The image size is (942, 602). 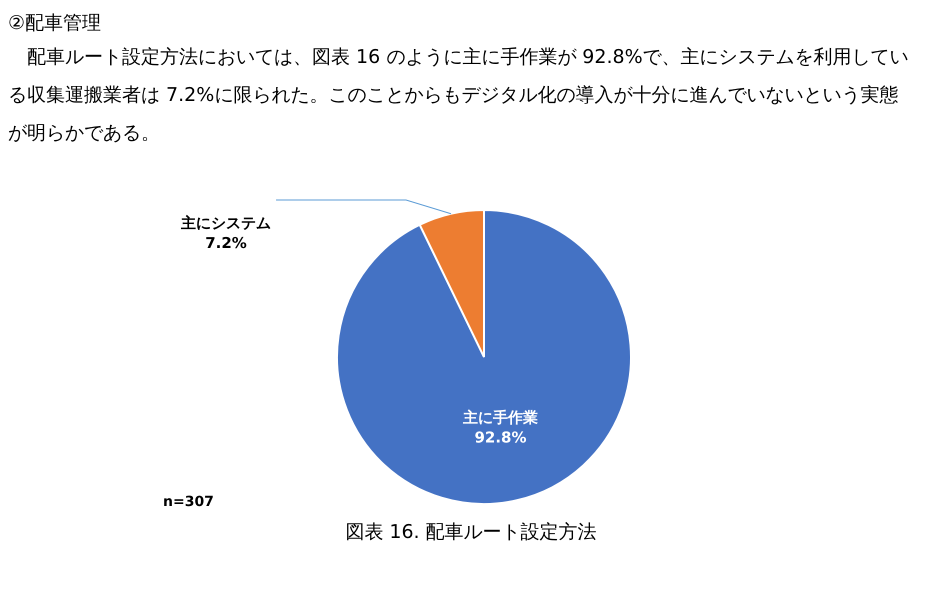 I want to click on text: n=307, so click(x=188, y=502).